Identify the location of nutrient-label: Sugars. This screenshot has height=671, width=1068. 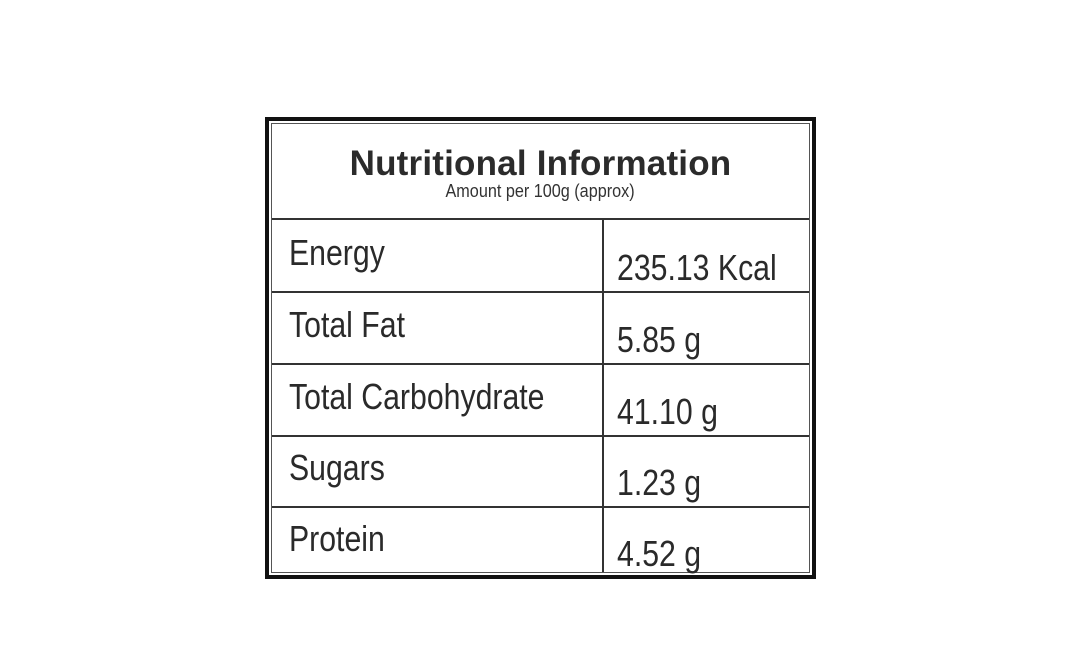
(337, 467).